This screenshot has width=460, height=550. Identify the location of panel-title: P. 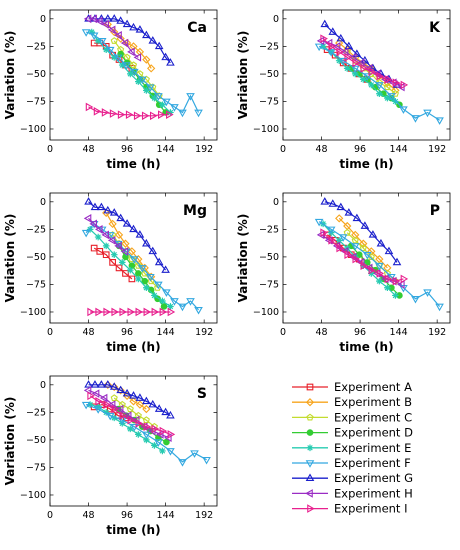
(435, 211).